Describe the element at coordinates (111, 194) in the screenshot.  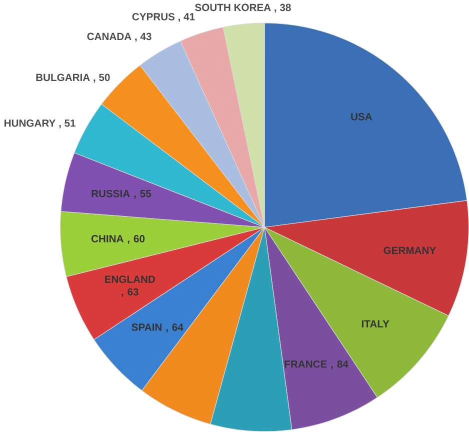
I see `slice-label: RUSSIA` at that location.